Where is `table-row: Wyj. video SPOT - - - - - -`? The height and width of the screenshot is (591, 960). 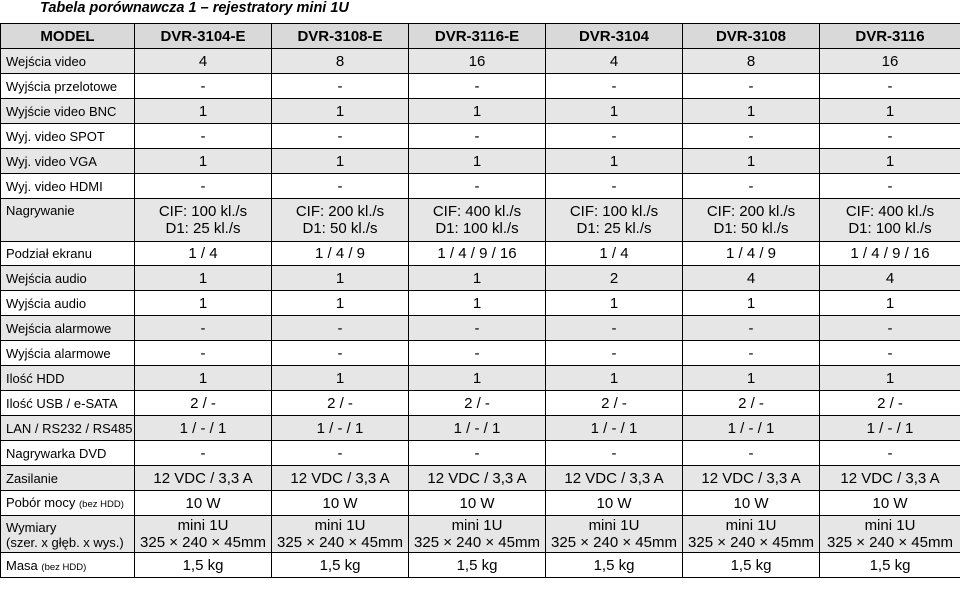 table-row: Wyj. video SPOT - - - - - - is located at coordinates (480, 136).